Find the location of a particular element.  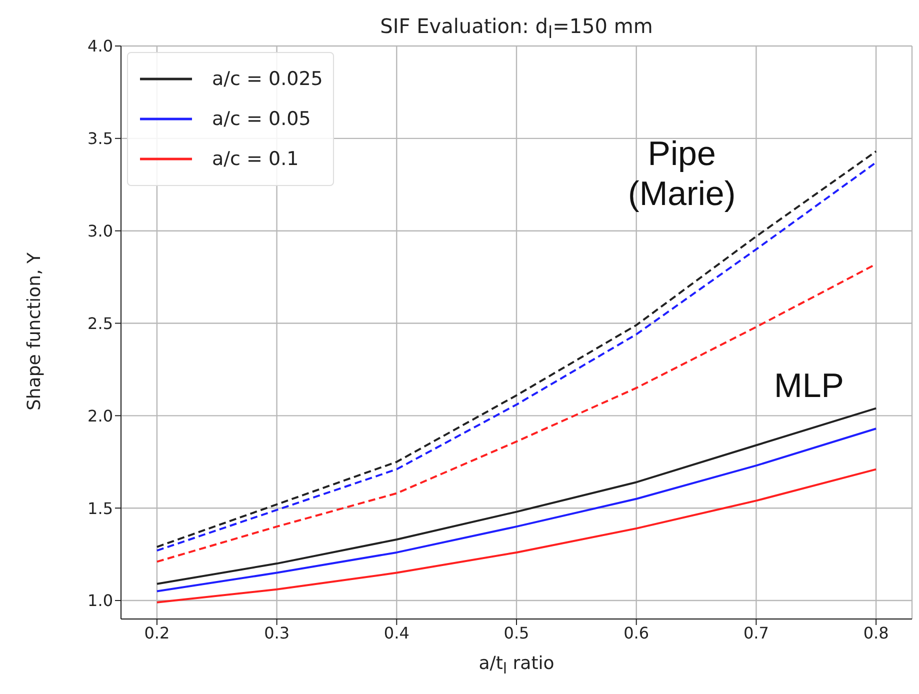

y-tick-label: 3.5 is located at coordinates (100, 138).